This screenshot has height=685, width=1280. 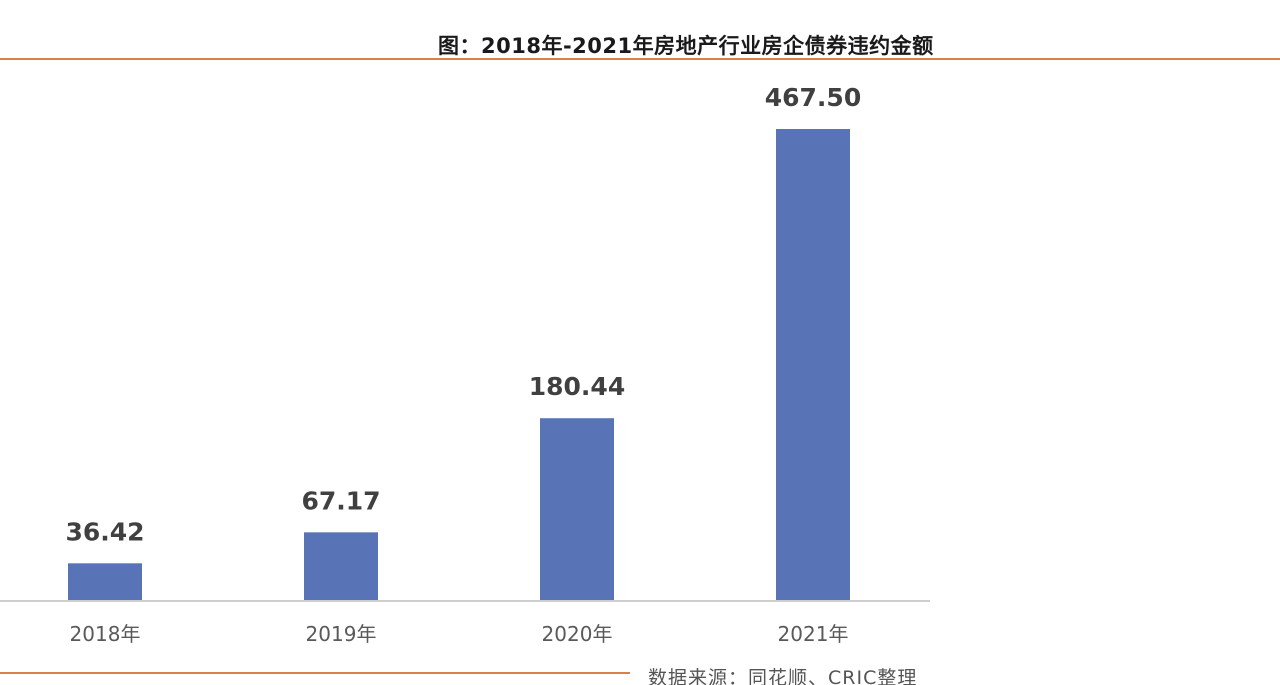 What do you see at coordinates (813, 97) in the screenshot?
I see `value-label-3: 467.50` at bounding box center [813, 97].